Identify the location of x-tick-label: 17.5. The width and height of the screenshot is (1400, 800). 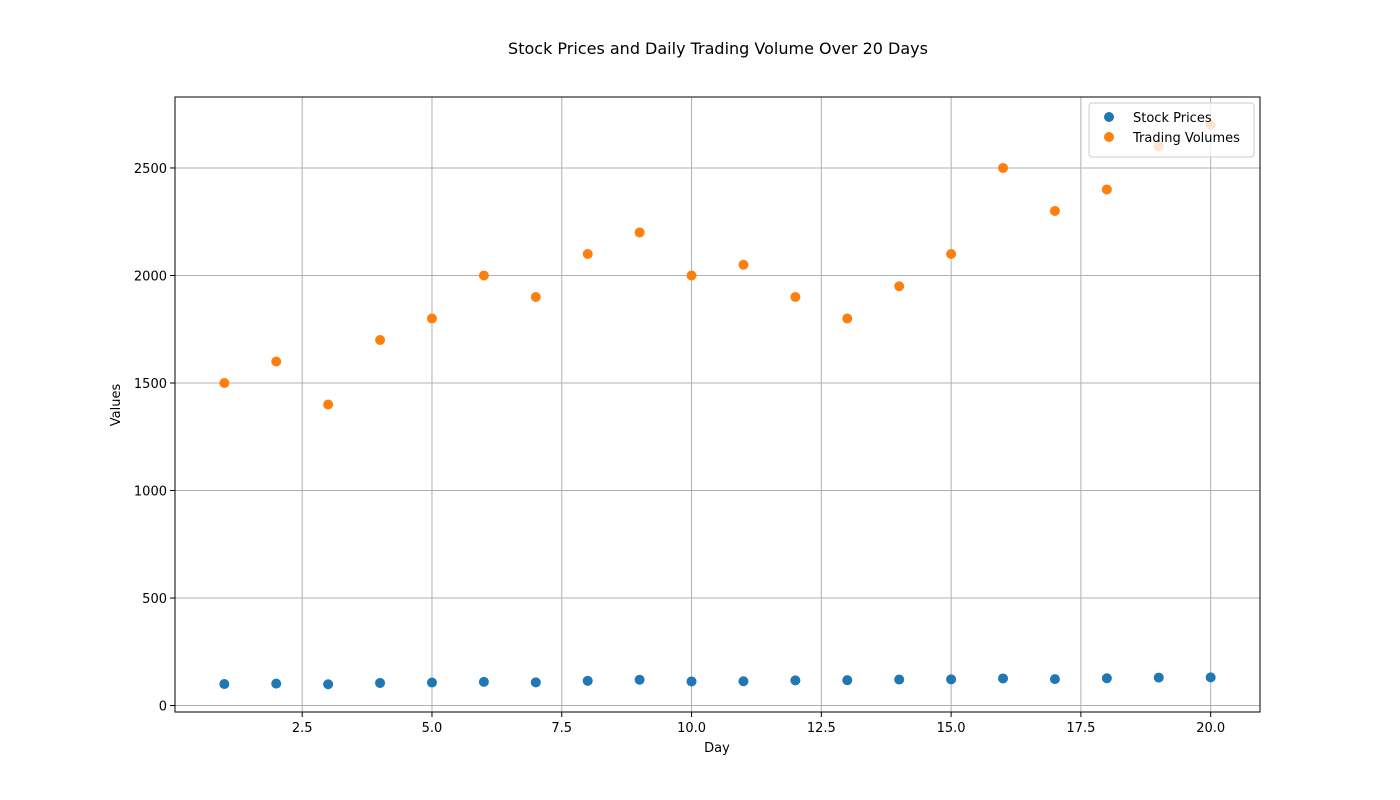
(1080, 728).